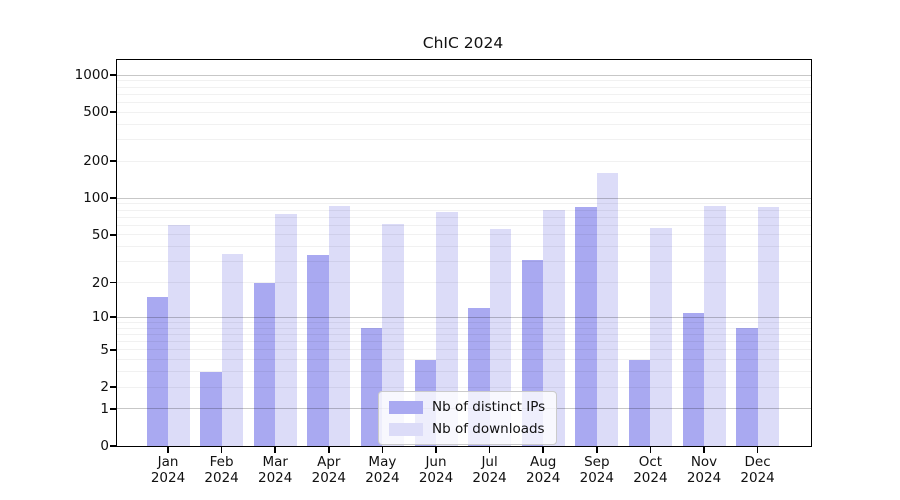  What do you see at coordinates (328, 470) in the screenshot?
I see `x-axis-tick-label: Apr 2024` at bounding box center [328, 470].